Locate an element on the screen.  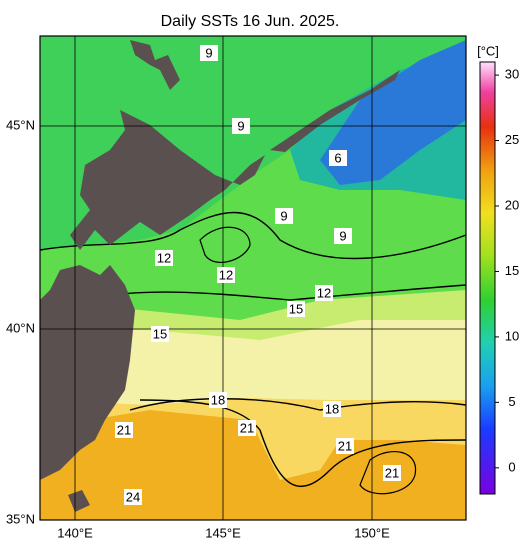
colorbar-tick-label: 5 is located at coordinates (511, 401).